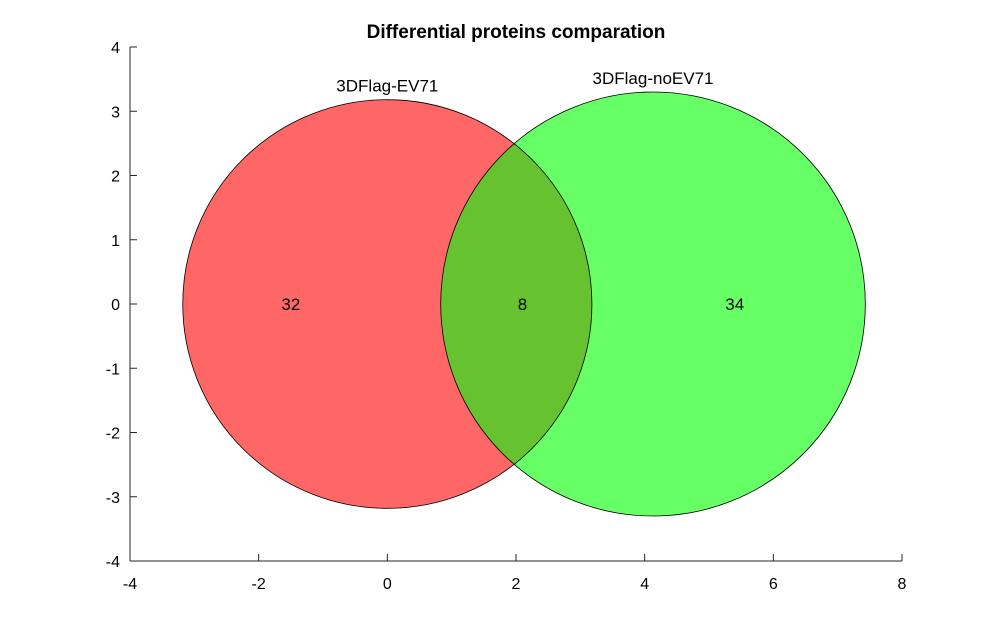 Image resolution: width=996 pixels, height=635 pixels. I want to click on y-tick-label: -3, so click(113, 498).